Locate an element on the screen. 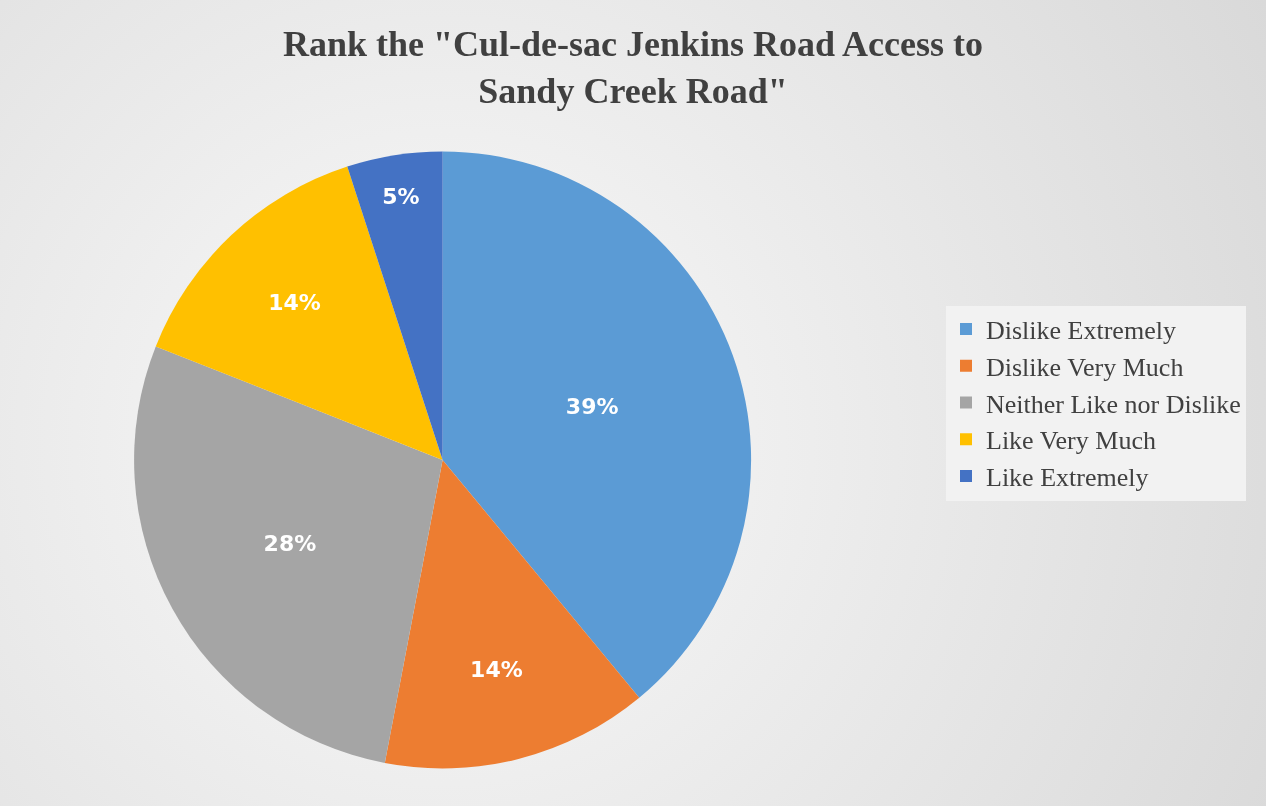 Image resolution: width=1266 pixels, height=806 pixels. legend-label: Like Extremely is located at coordinates (1067, 478).